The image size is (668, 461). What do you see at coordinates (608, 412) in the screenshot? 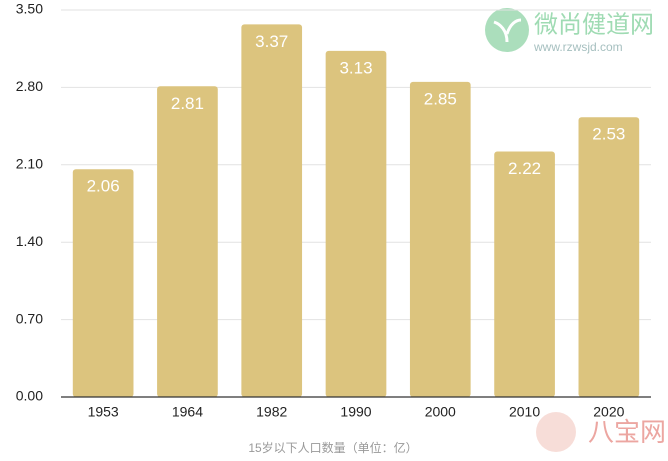
I see `x-tick-label: 2020` at bounding box center [608, 412].